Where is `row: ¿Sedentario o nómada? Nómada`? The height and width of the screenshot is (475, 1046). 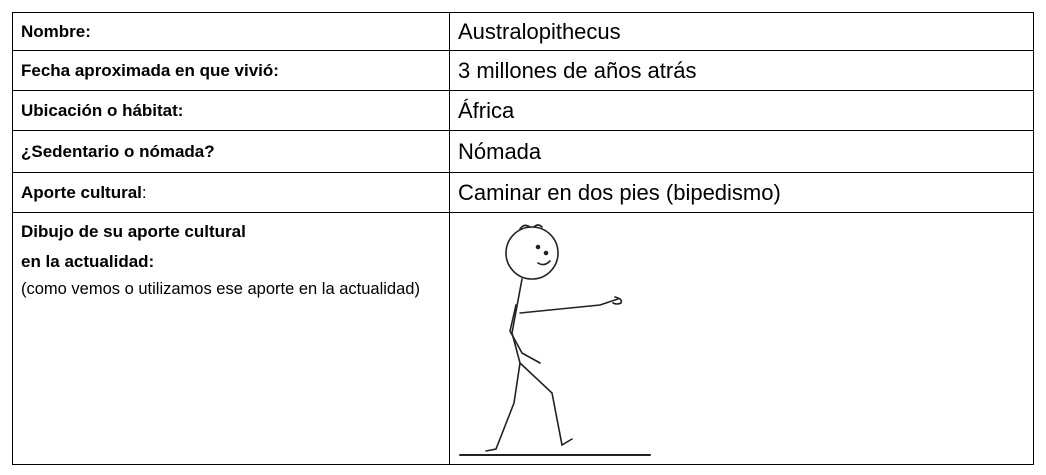
row: ¿Sedentario o nómada? Nómada is located at coordinates (523, 151).